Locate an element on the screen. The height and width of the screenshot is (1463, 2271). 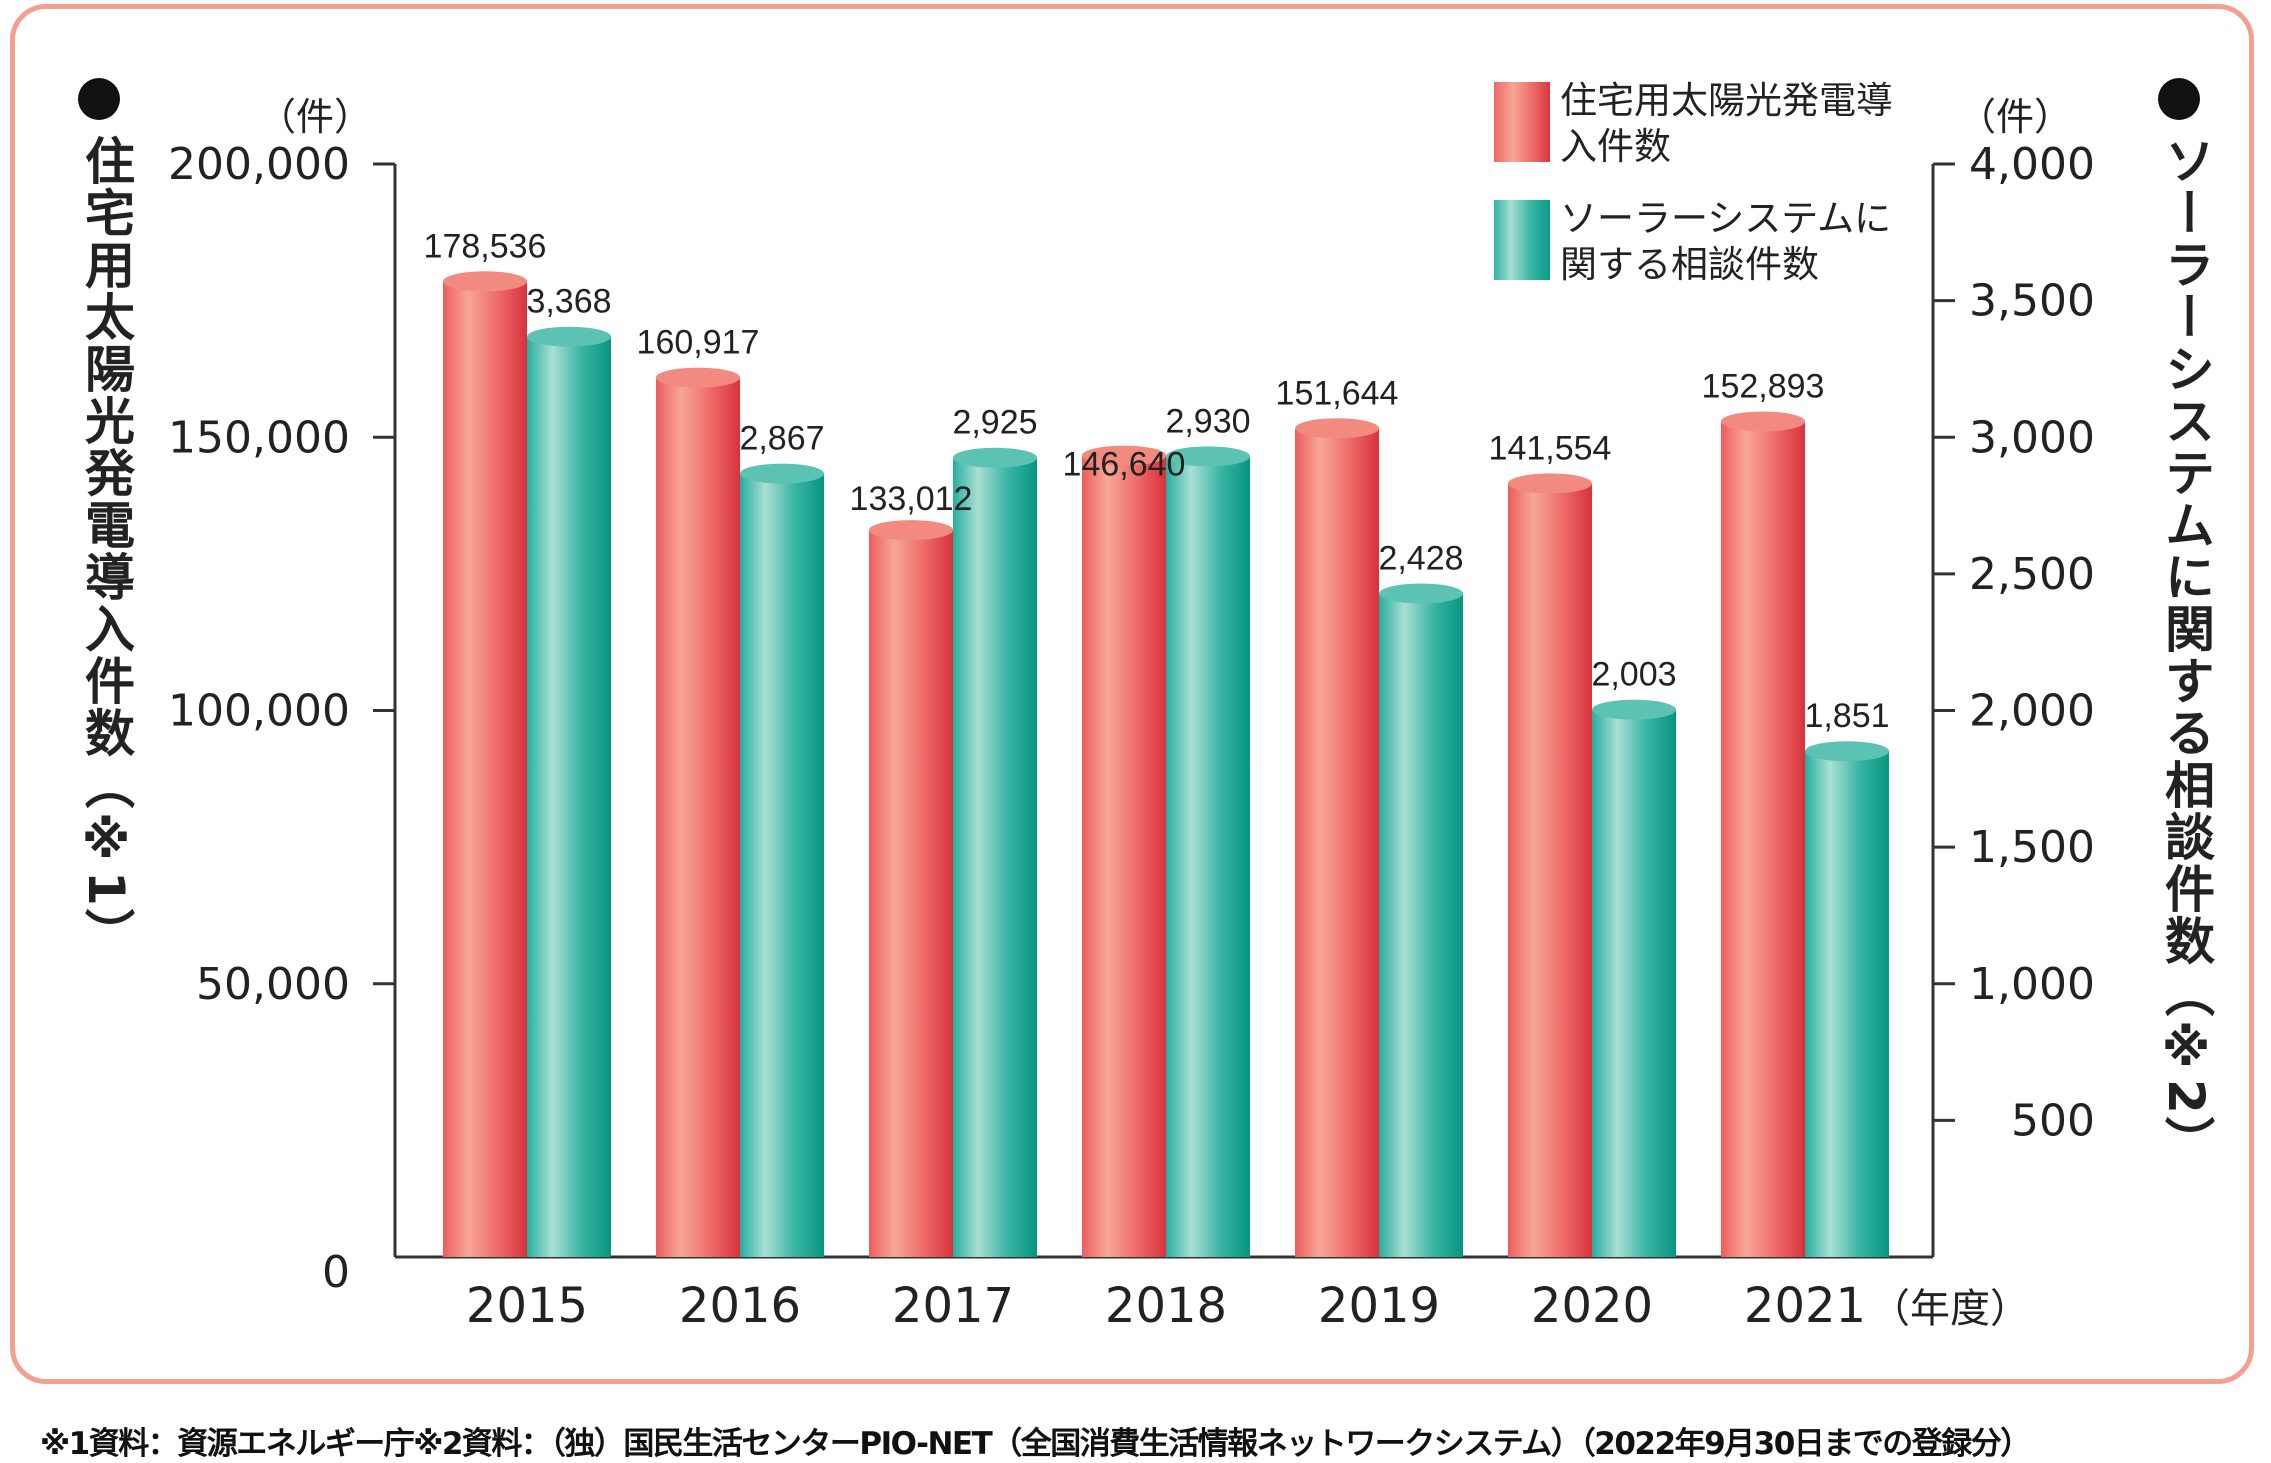
legend-label-consultations: ソーラーシステムに関する相談件数 is located at coordinates (1726, 241).